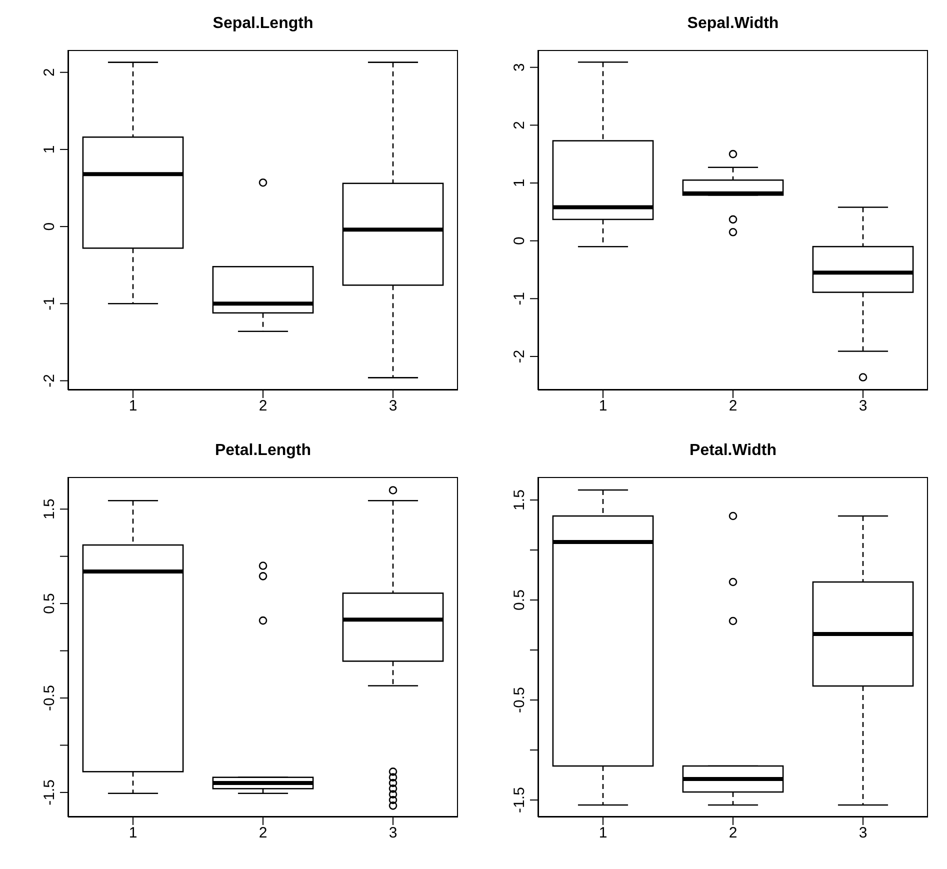 The height and width of the screenshot is (869, 947). Describe the element at coordinates (263, 24) in the screenshot. I see `chart-title: Sepal.Length` at that location.